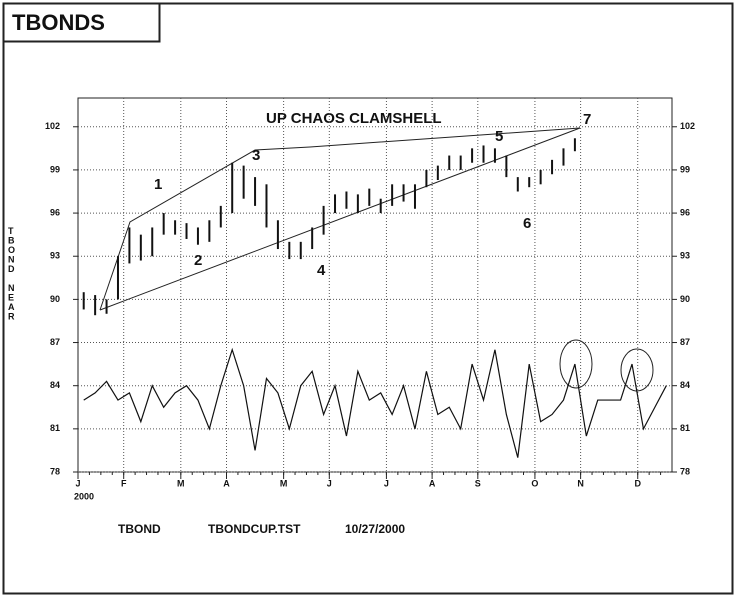 The width and height of the screenshot is (736, 598). What do you see at coordinates (375, 402) in the screenshot?
I see `oscillator-line` at bounding box center [375, 402].